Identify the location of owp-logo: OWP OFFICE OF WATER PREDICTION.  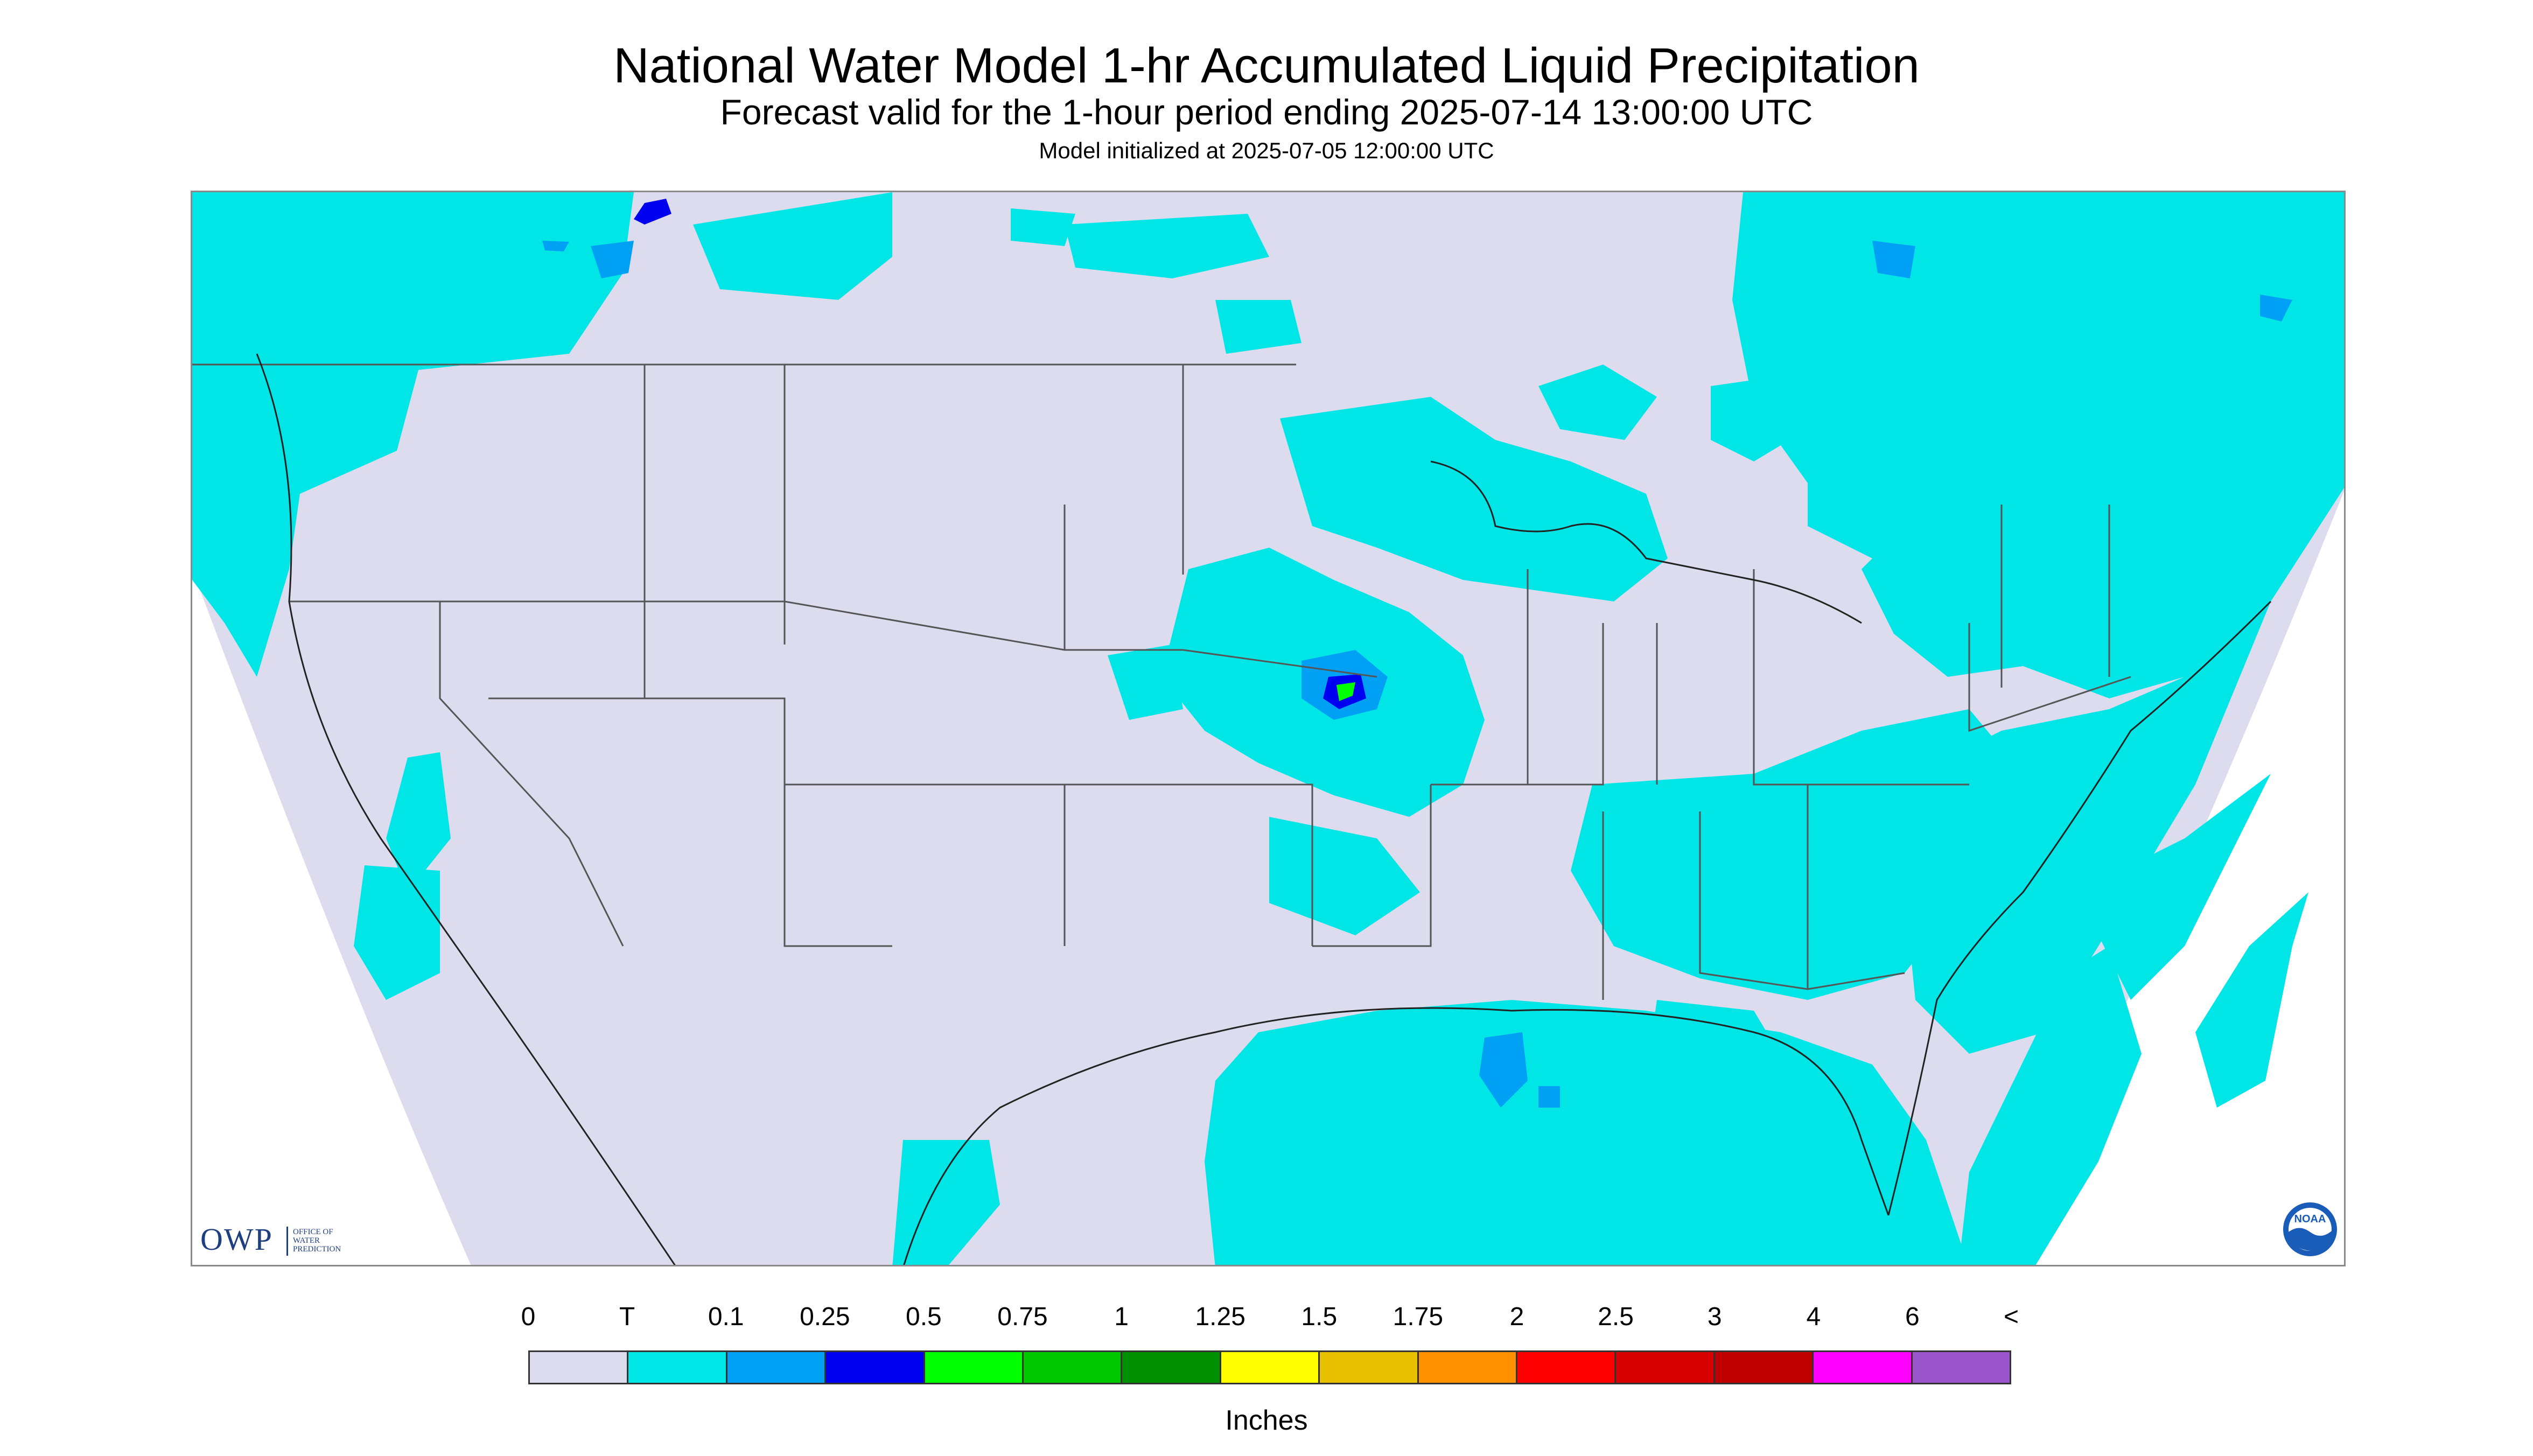
(286, 1240).